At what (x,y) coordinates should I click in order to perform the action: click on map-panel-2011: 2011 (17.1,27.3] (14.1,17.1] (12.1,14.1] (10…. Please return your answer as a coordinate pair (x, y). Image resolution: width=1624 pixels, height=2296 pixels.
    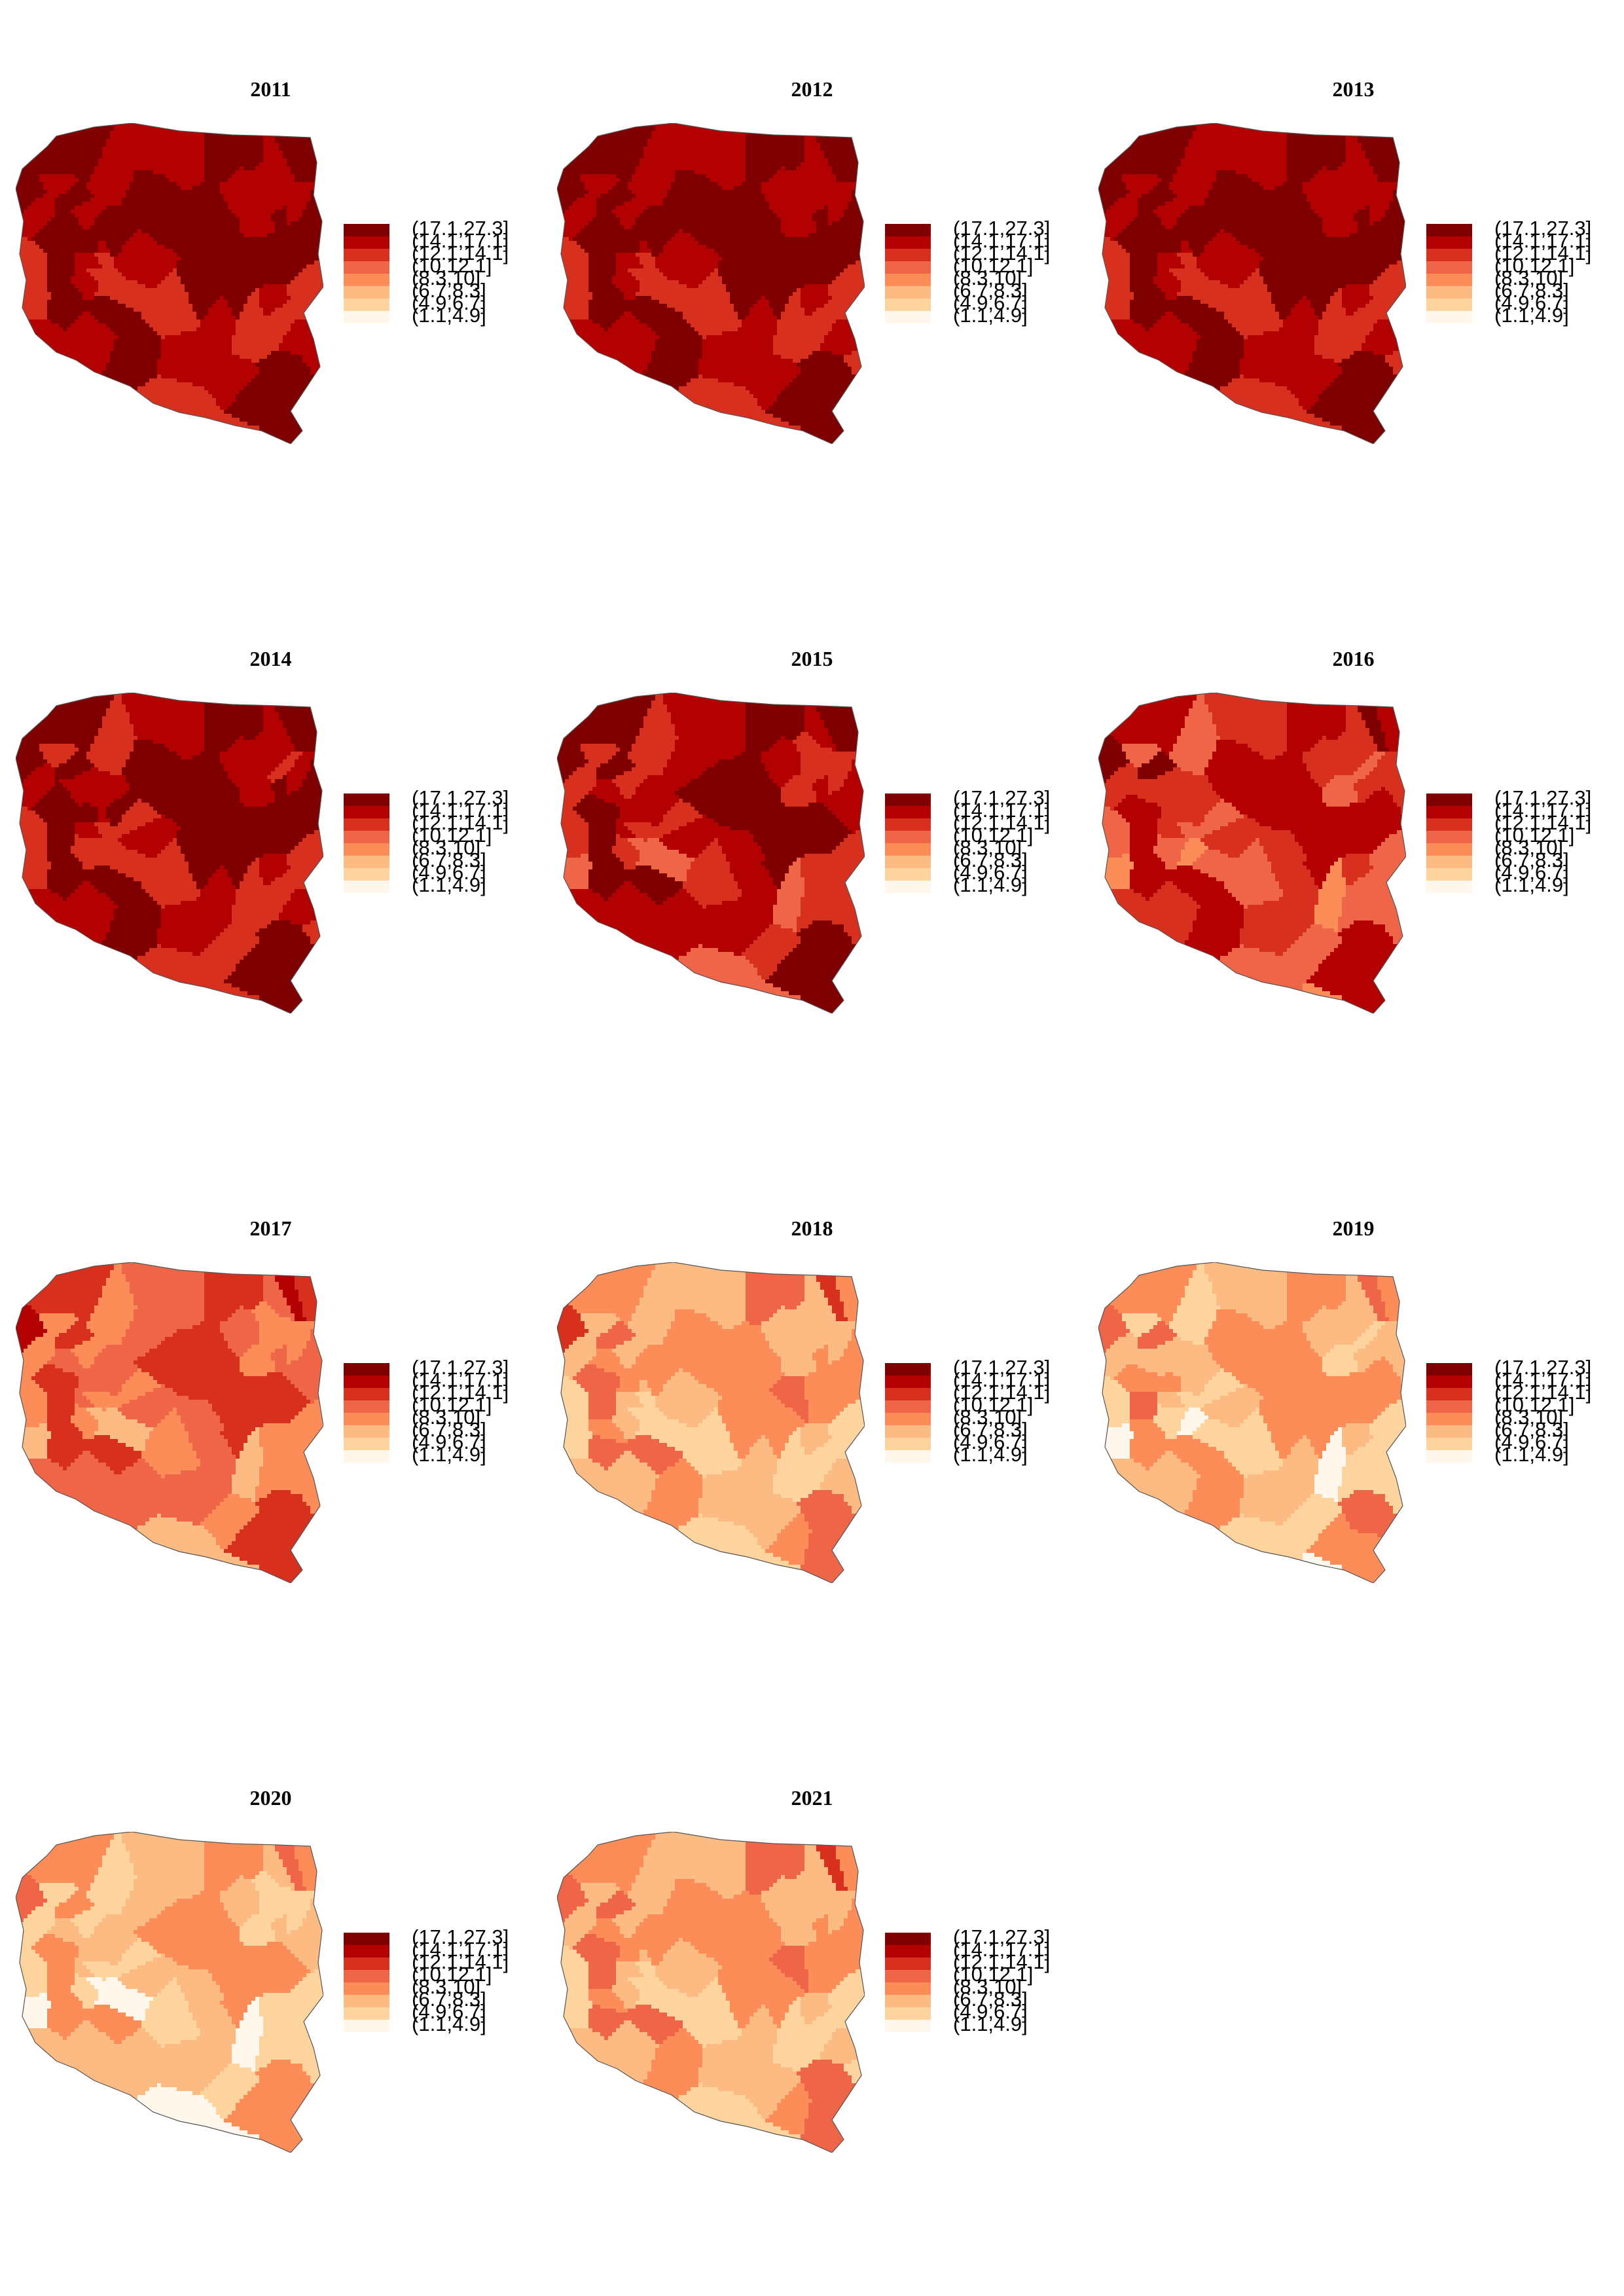
    Looking at the image, I should click on (270, 285).